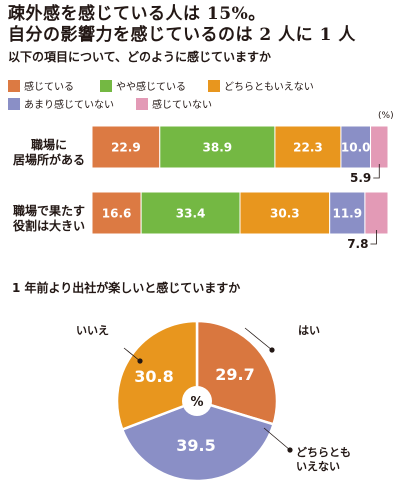 The height and width of the screenshot is (492, 400). Describe the element at coordinates (49, 87) in the screenshot. I see `legend-label-1: 感じている` at that location.